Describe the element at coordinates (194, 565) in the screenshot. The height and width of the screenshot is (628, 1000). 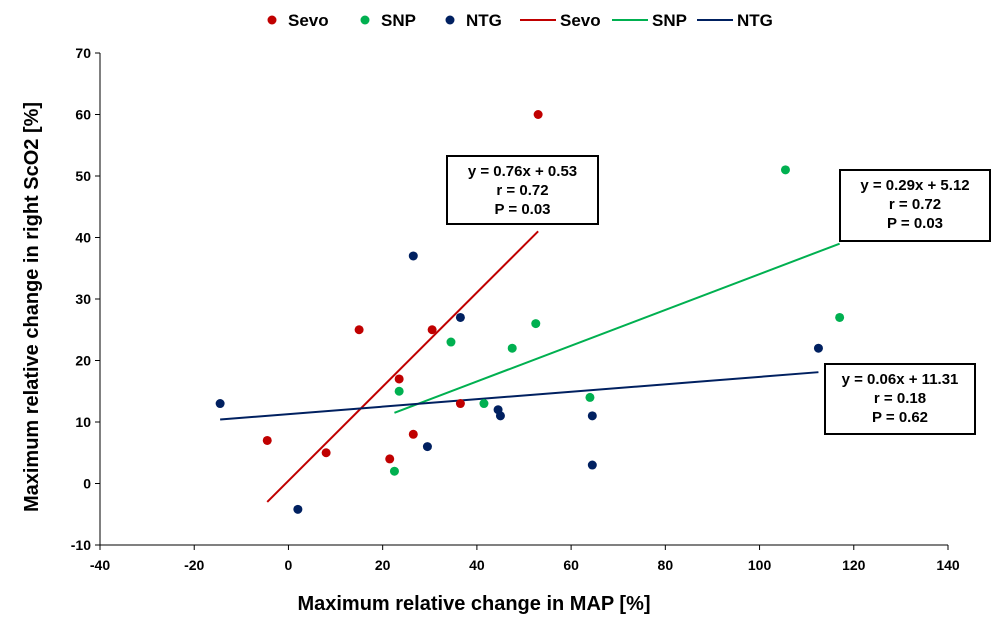
I see `x-tick-label: -20` at that location.